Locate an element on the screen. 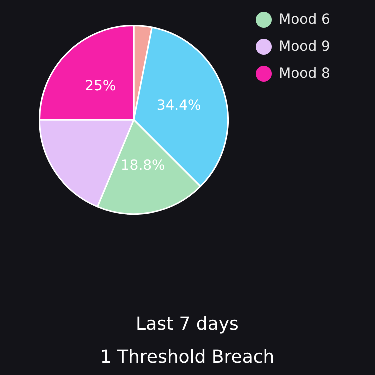 Image resolution: width=375 pixels, height=375 pixels. legend-label: Mood 8 is located at coordinates (304, 74).